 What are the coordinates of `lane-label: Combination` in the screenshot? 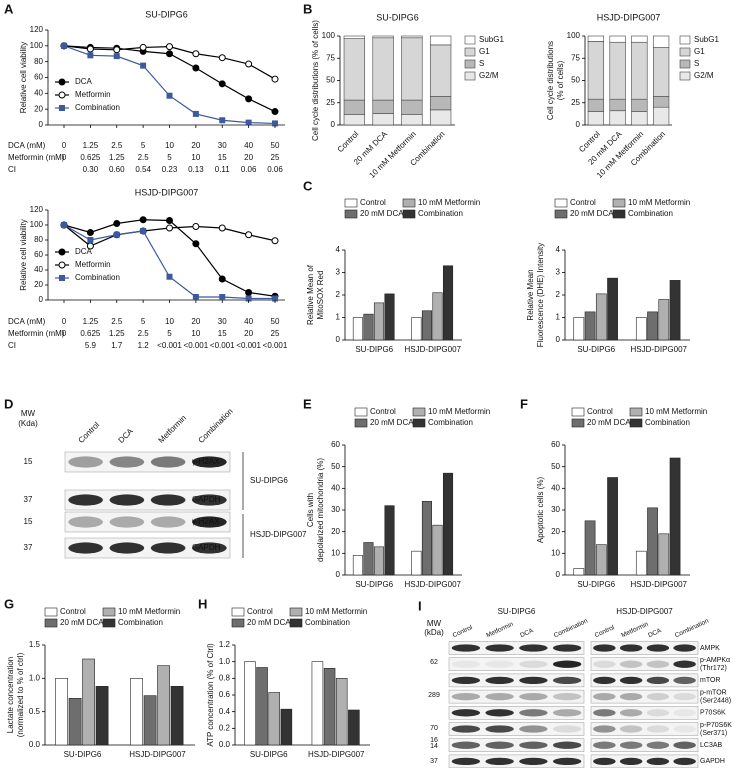 It's located at (216, 426).